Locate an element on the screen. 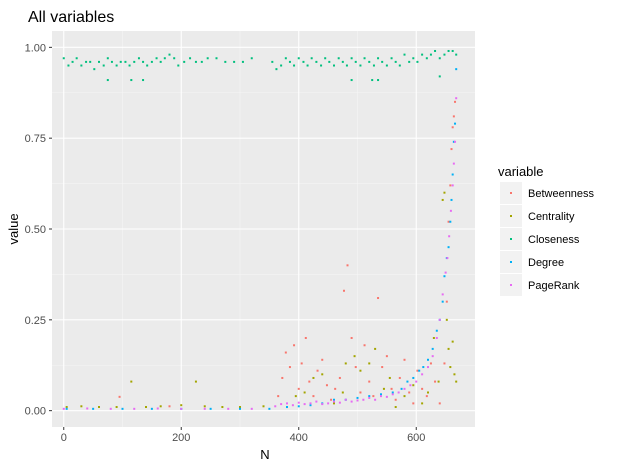 This screenshot has height=470, width=619. legend-label: Closeness is located at coordinates (554, 240).